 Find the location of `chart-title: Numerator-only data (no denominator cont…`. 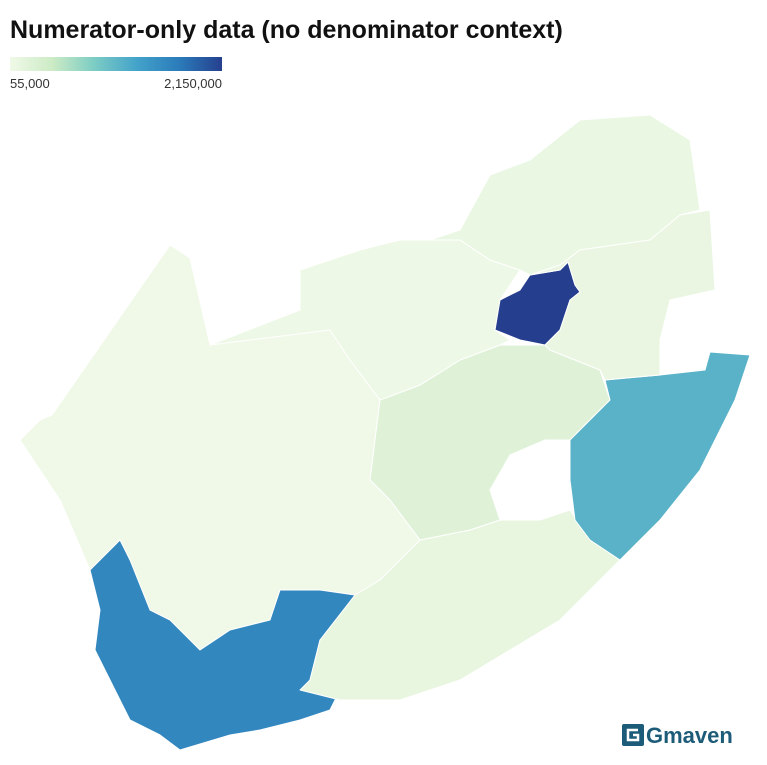

chart-title: Numerator-only data (no denominator cont… is located at coordinates (286, 30).